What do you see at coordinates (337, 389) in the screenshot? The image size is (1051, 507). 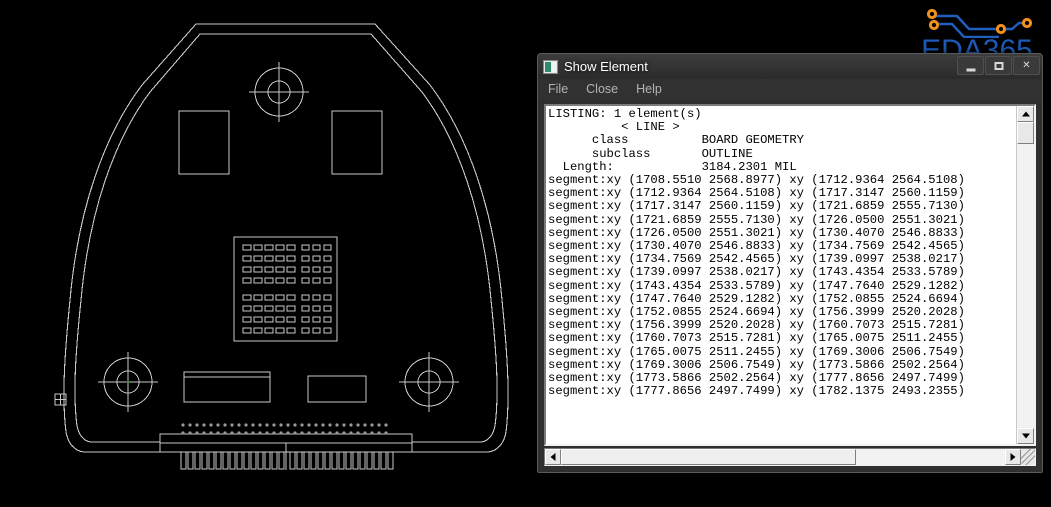 I see `component-rect-bottom-right` at bounding box center [337, 389].